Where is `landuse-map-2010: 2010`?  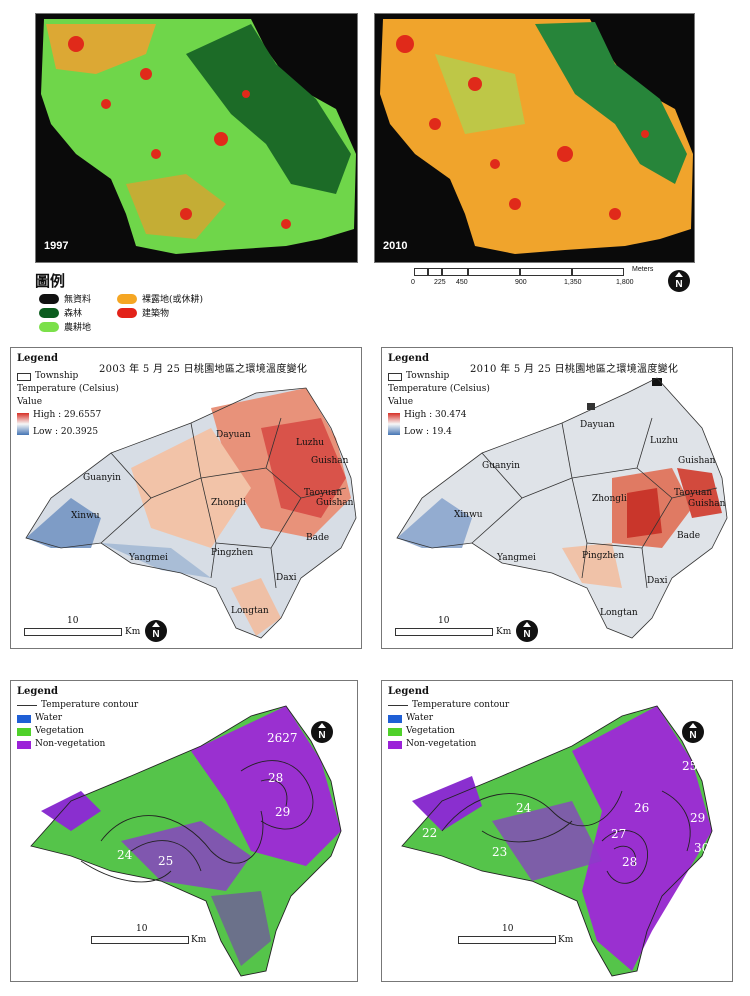 landuse-map-2010: 2010 is located at coordinates (534, 138).